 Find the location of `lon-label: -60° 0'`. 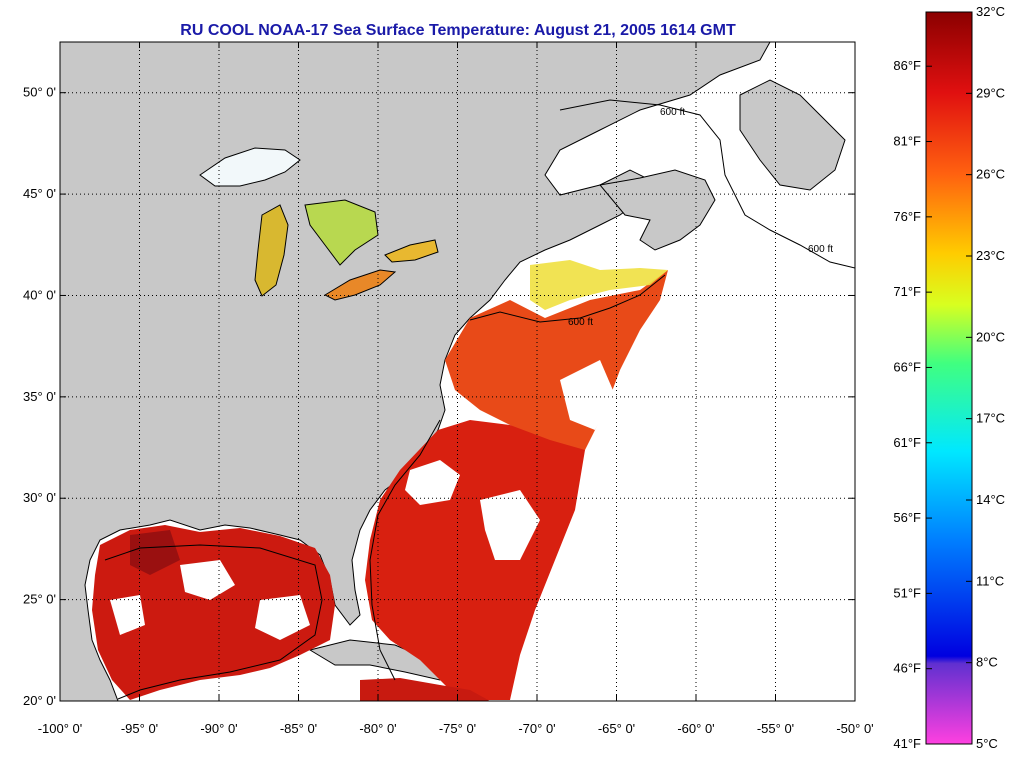

lon-label: -60° 0' is located at coordinates (695, 728).